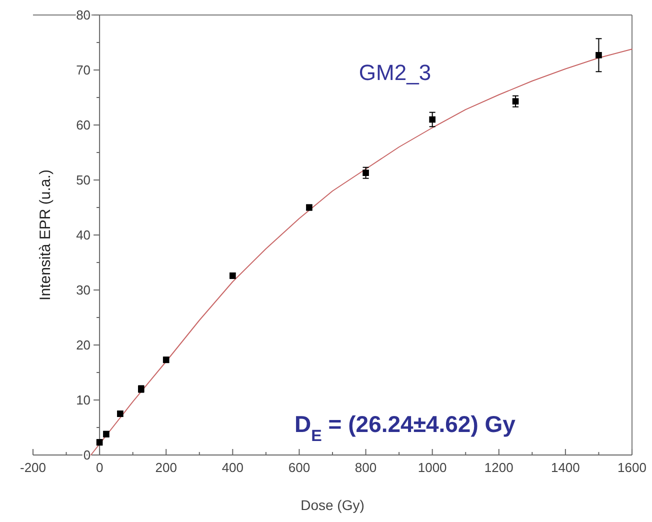 Image resolution: width=652 pixels, height=522 pixels. What do you see at coordinates (432, 467) in the screenshot?
I see `x-tick-label: 1000` at bounding box center [432, 467].